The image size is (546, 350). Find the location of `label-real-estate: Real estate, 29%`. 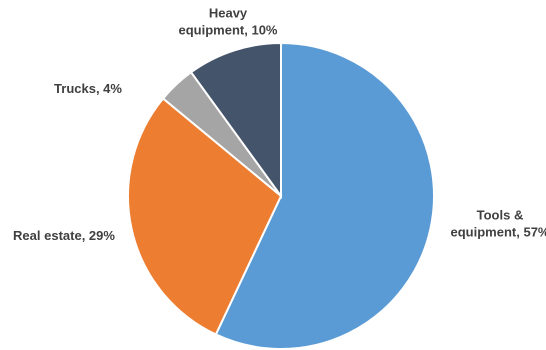

label-real-estate: Real estate, 29% is located at coordinates (64, 235).